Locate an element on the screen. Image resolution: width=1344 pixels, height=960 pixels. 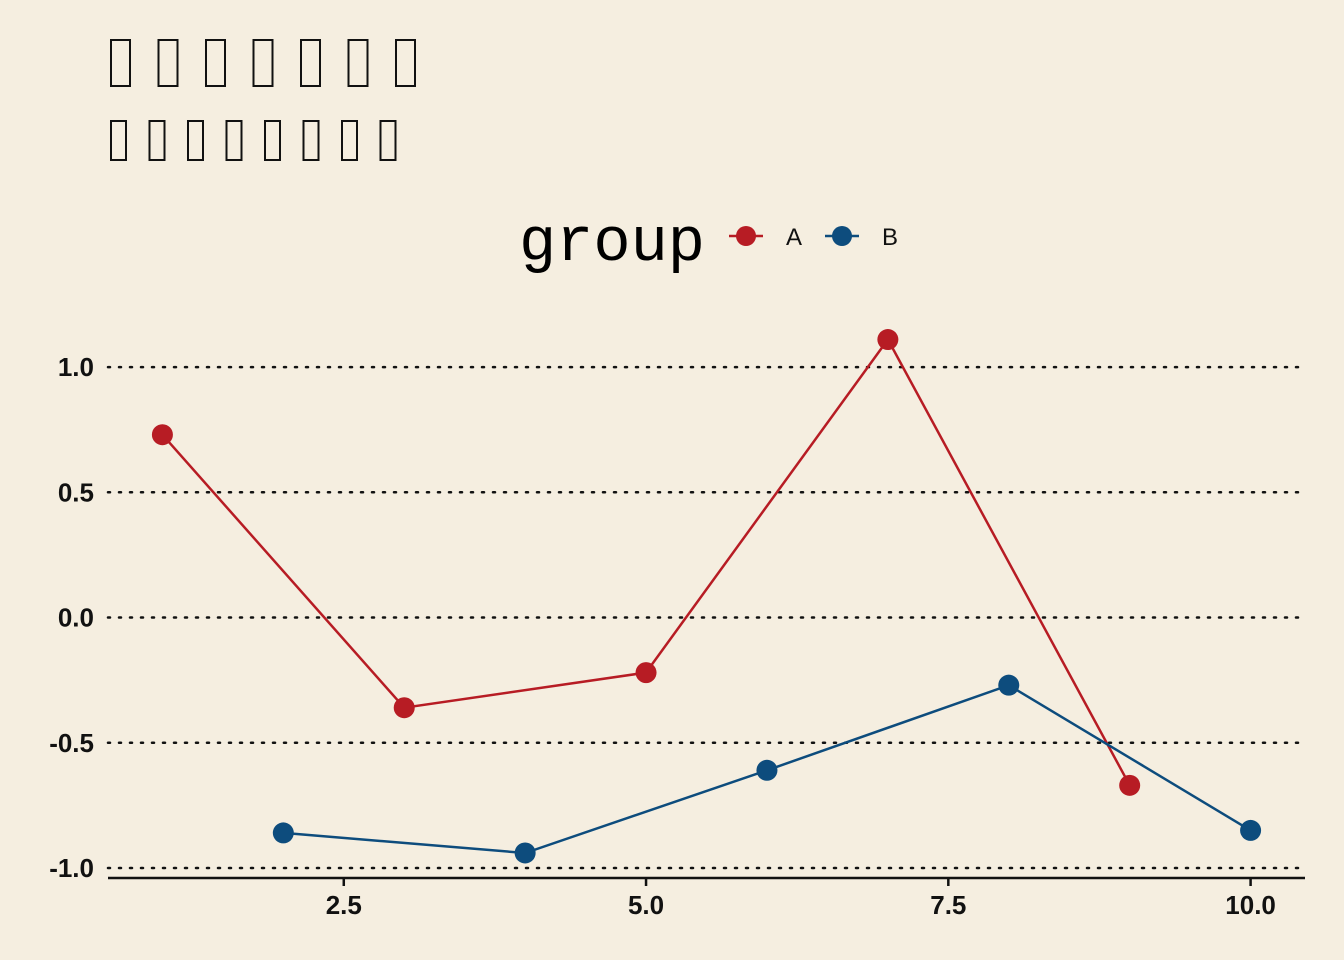
series-b is located at coordinates (767, 769).